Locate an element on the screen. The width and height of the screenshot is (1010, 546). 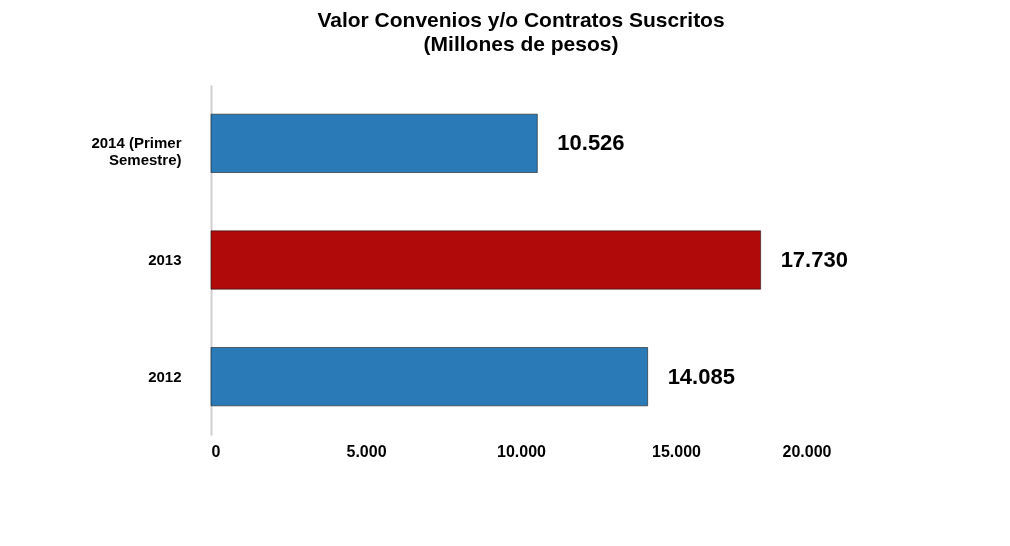
data-label: 17.730 is located at coordinates (814, 259).